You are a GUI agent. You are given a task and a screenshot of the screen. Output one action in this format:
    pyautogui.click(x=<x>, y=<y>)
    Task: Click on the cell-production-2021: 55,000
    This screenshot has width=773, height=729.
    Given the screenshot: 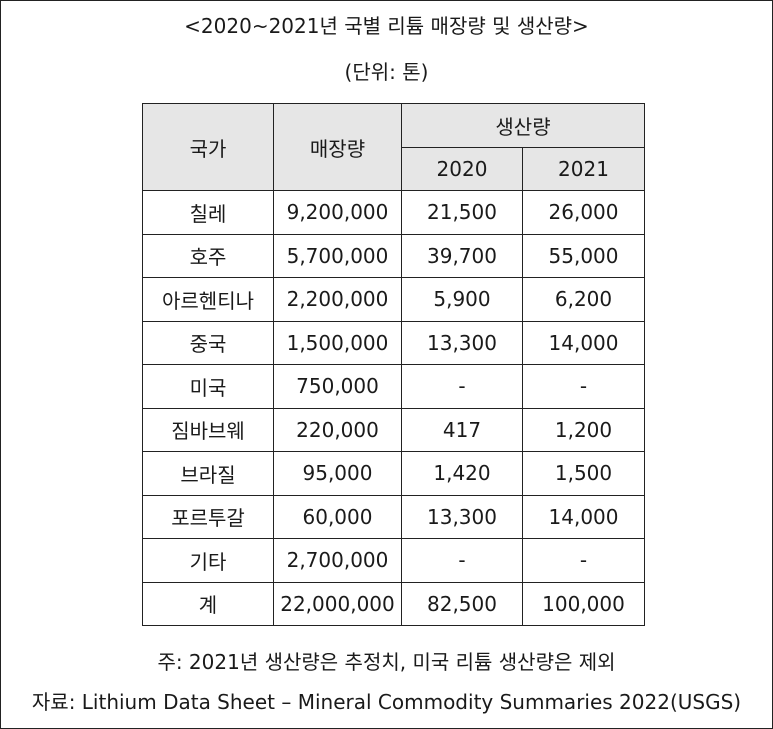 What is the action you would take?
    pyautogui.click(x=583, y=255)
    